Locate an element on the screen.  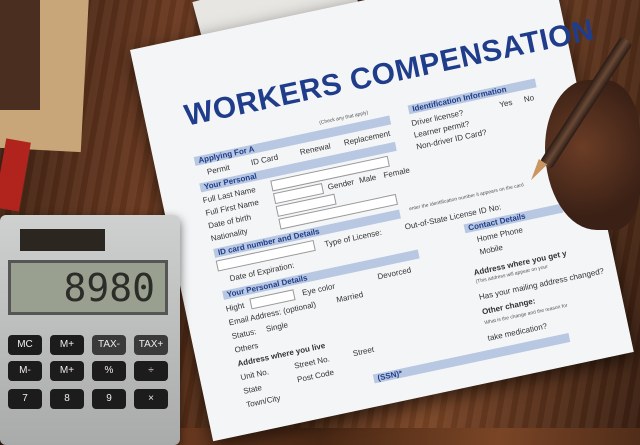
option-female: Female is located at coordinates (396, 172).